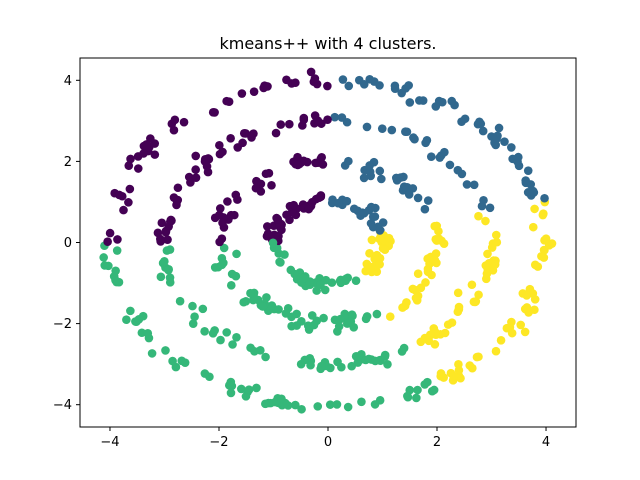  Describe the element at coordinates (546, 442) in the screenshot. I see `x-tick-label: 4` at that location.